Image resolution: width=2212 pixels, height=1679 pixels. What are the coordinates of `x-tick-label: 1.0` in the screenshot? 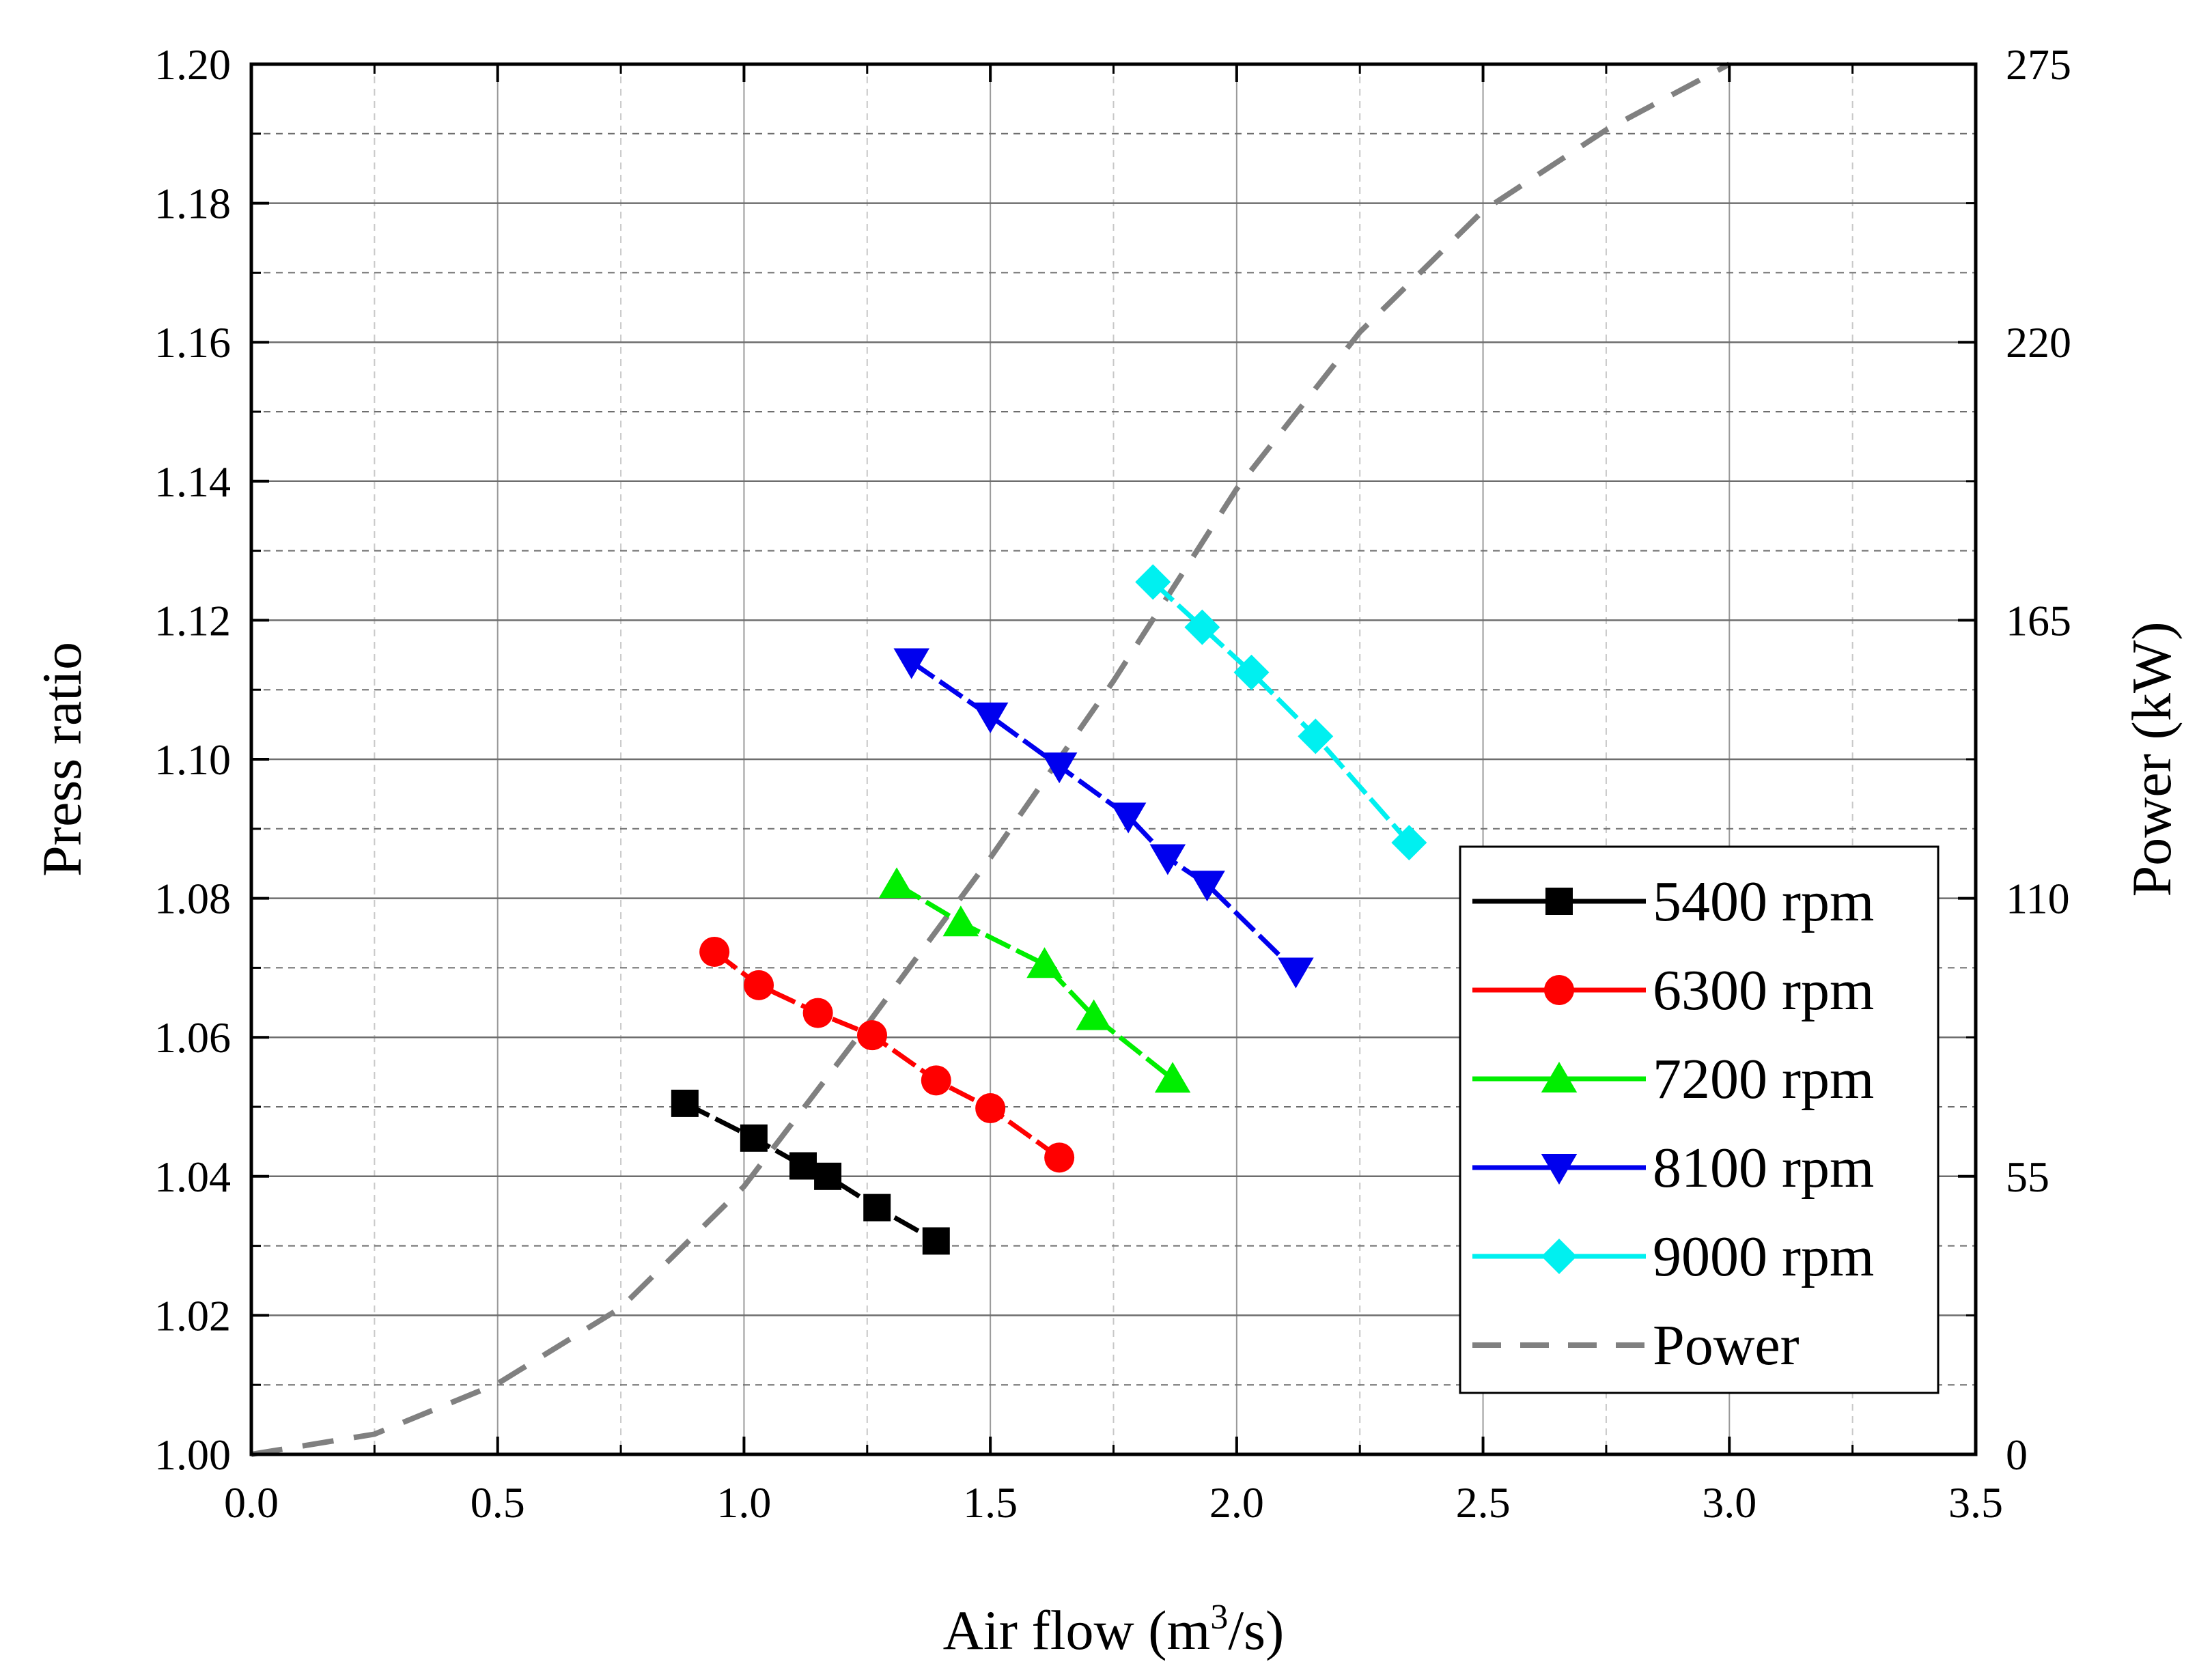 It's located at (743, 1503).